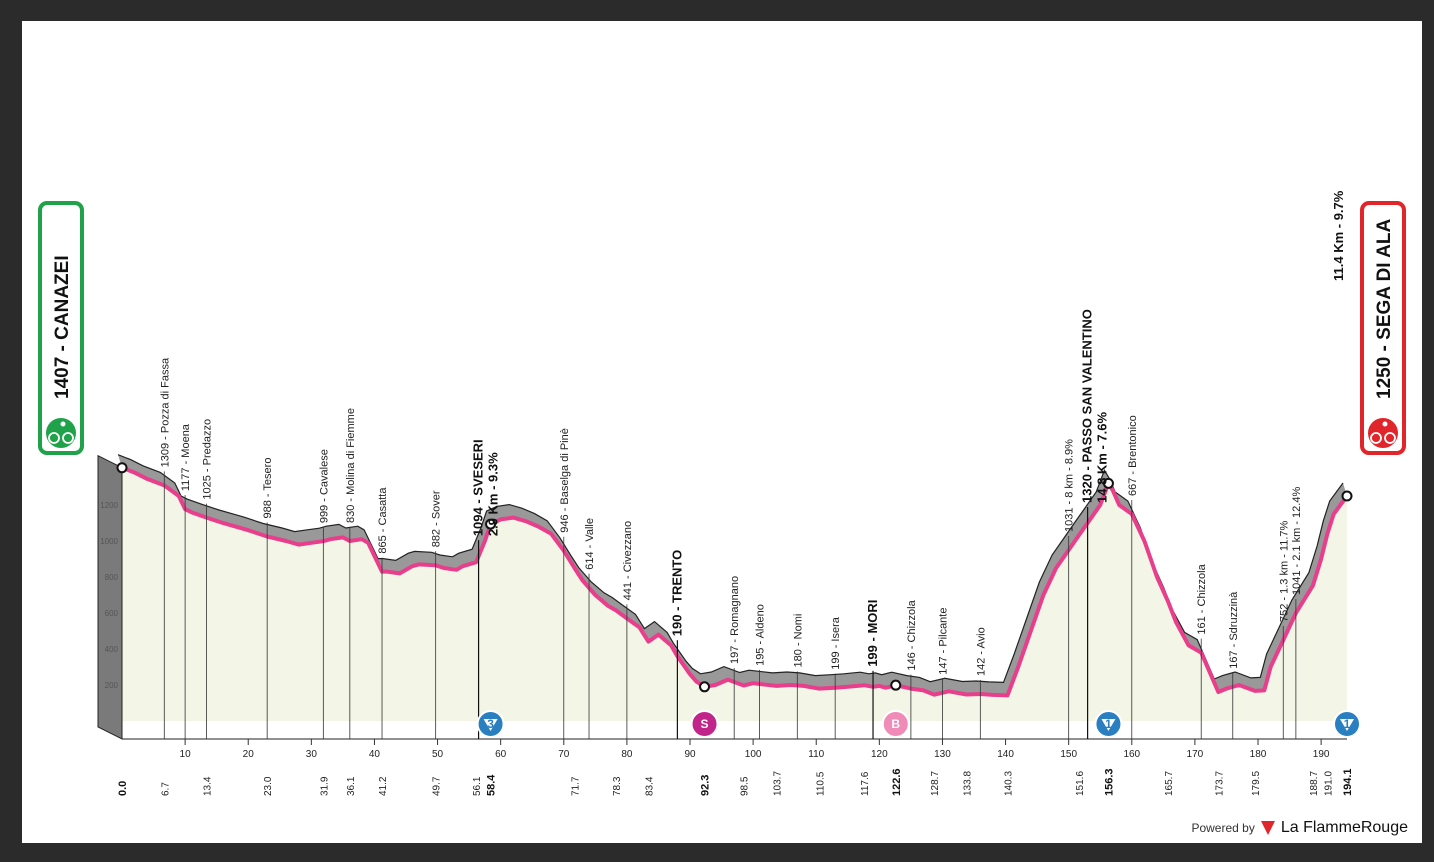 The height and width of the screenshot is (862, 1434). I want to click on km-marker: 36.1, so click(351, 786).